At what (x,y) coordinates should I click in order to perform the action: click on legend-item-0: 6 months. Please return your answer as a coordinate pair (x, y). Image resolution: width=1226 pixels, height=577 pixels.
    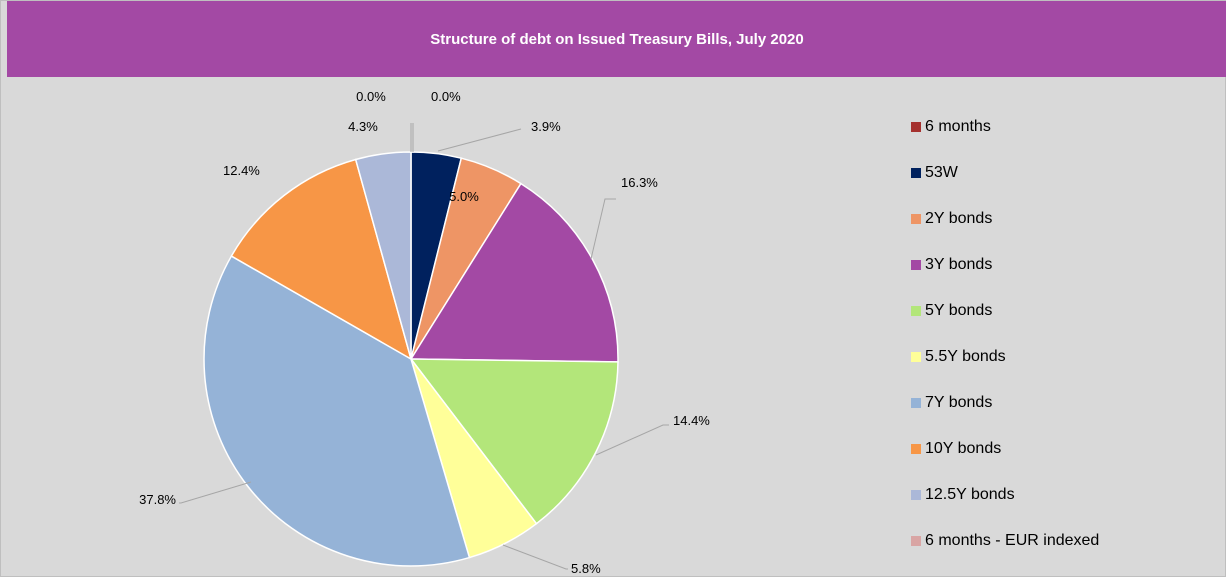
    Looking at the image, I should click on (1061, 127).